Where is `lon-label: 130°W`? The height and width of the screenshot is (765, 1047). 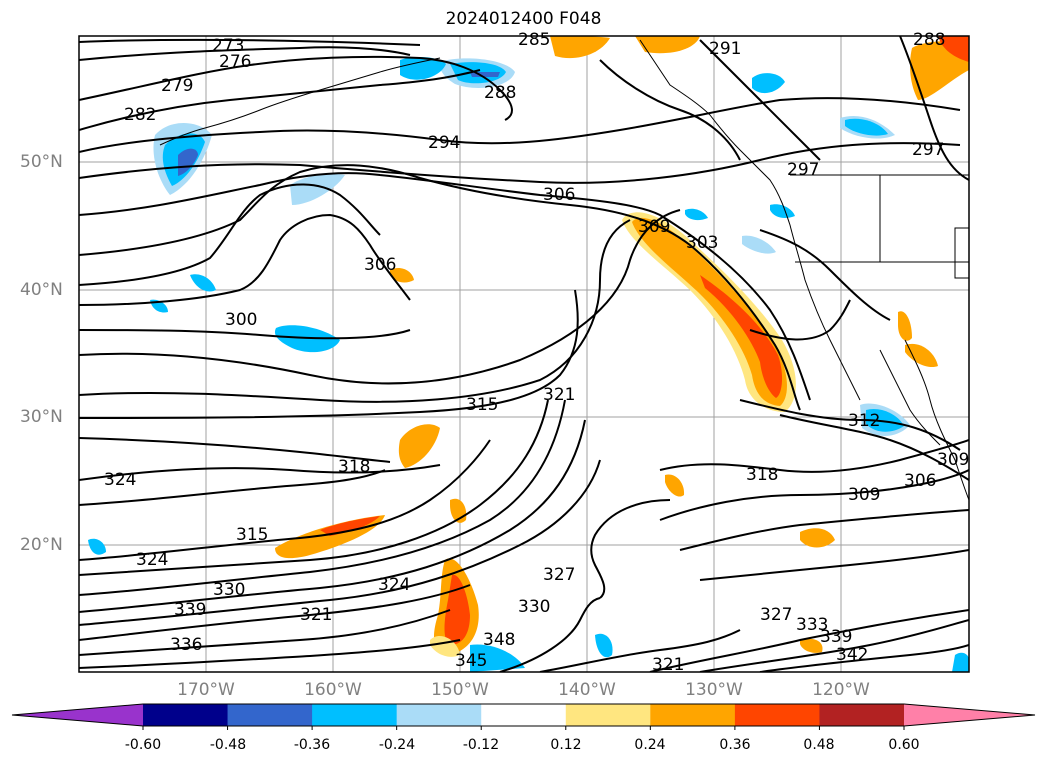
lon-label: 130°W is located at coordinates (714, 690).